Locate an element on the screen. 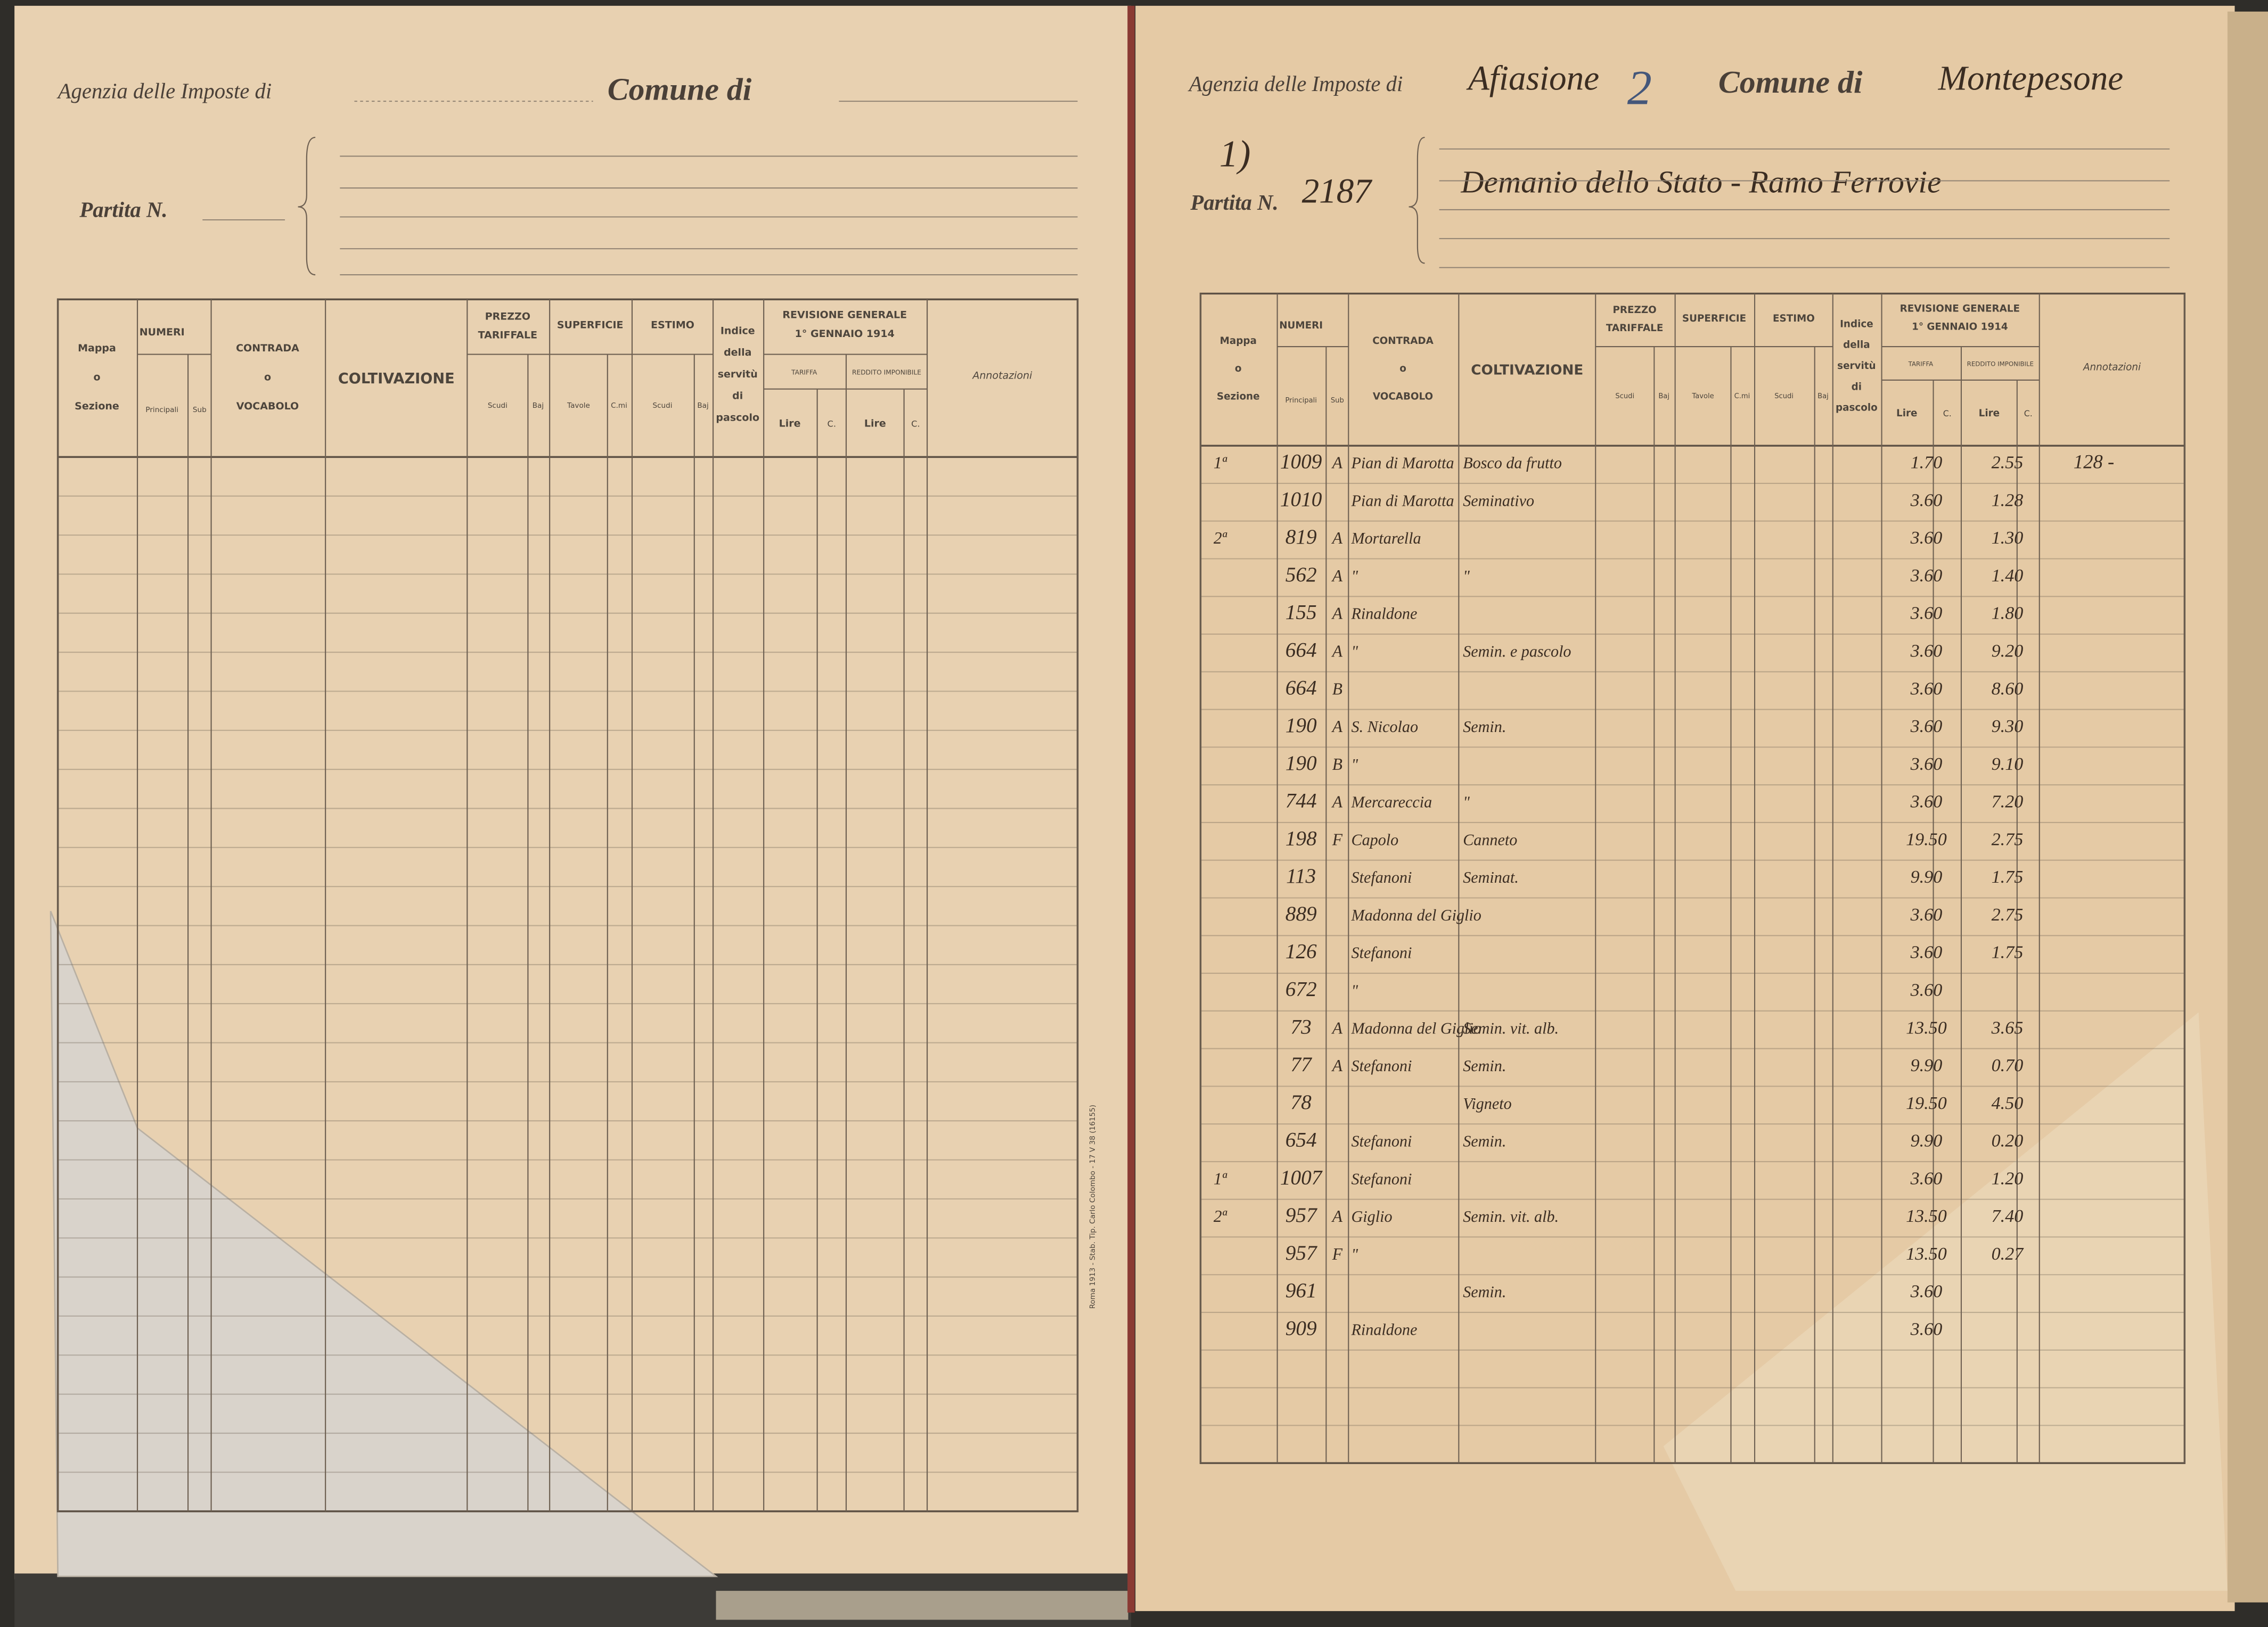  column-header: pascolo is located at coordinates (737, 418).